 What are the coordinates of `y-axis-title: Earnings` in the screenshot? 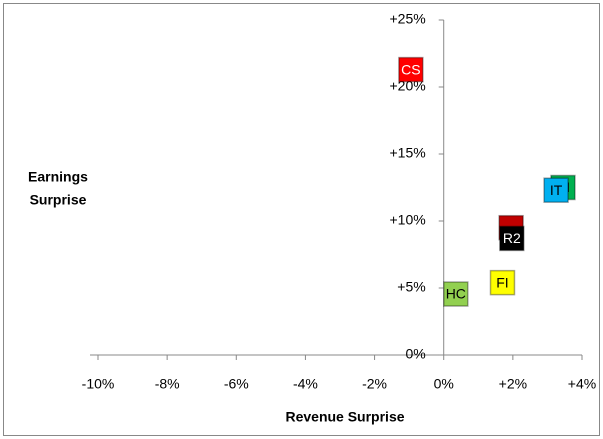 It's located at (58, 177).